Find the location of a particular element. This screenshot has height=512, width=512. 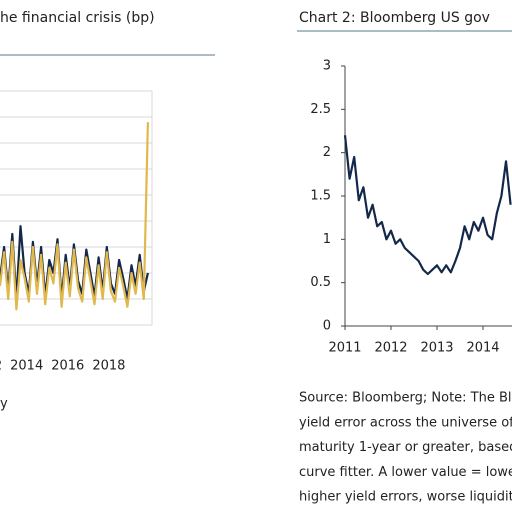

chart-title: Chart 2: Bloomberg US gov is located at coordinates (394, 18).